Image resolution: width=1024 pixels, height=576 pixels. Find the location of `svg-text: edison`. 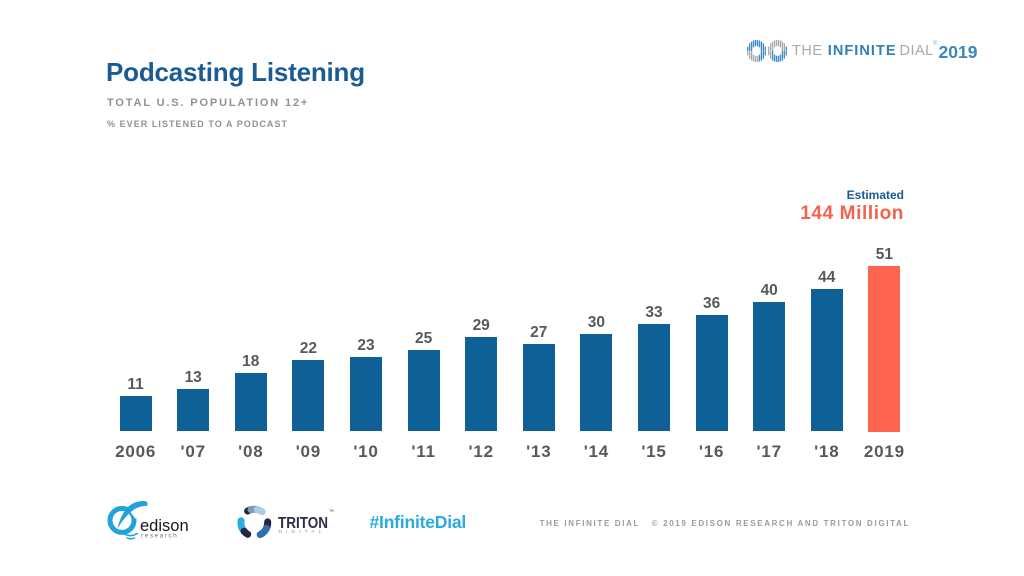

svg-text: edison is located at coordinates (164, 526).